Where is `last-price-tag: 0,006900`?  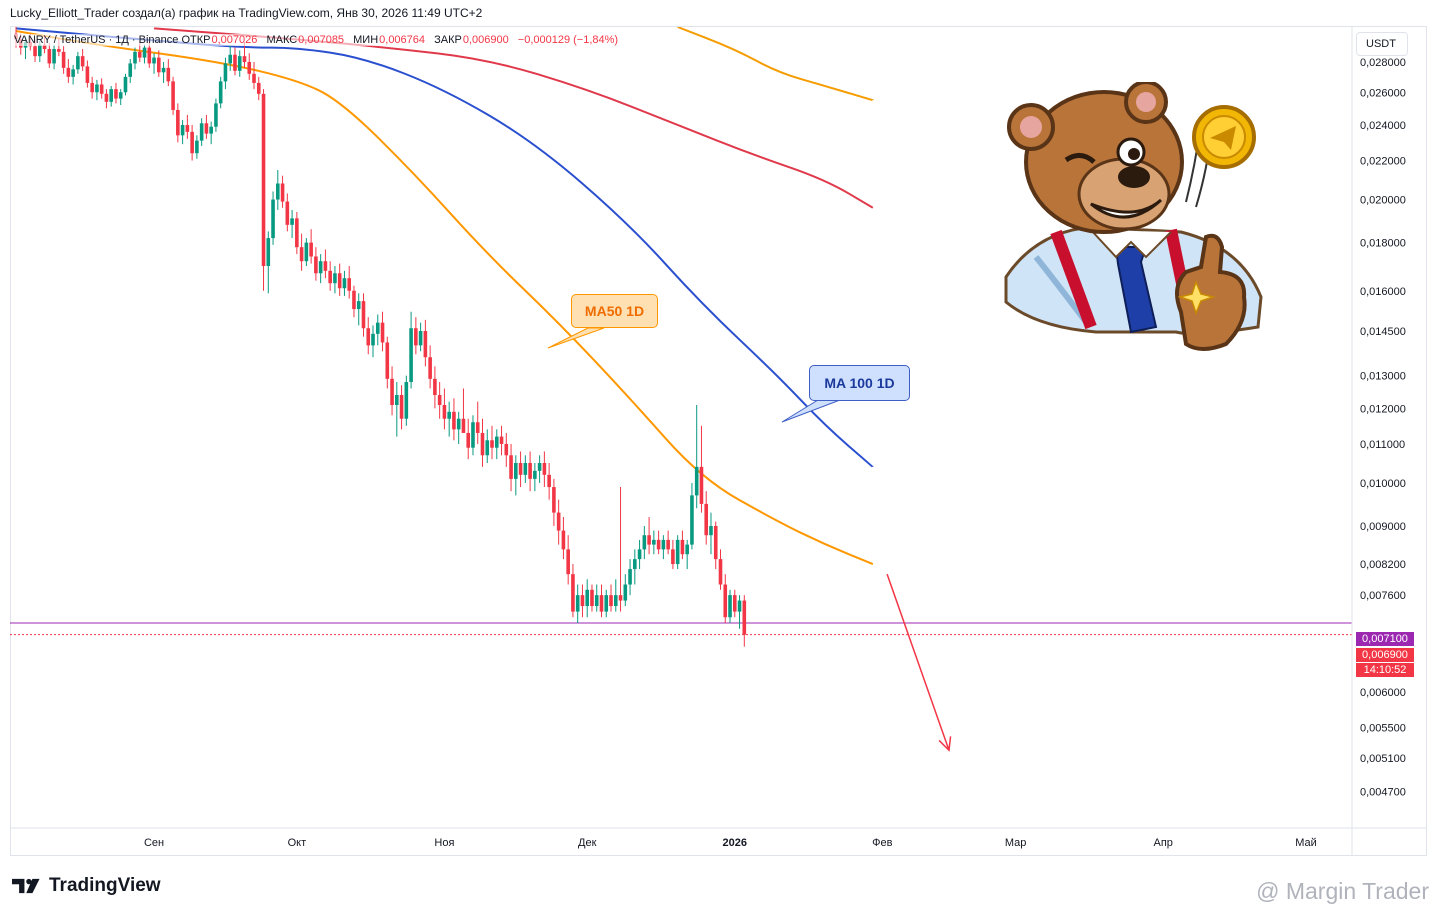
last-price-tag: 0,006900 is located at coordinates (1385, 655).